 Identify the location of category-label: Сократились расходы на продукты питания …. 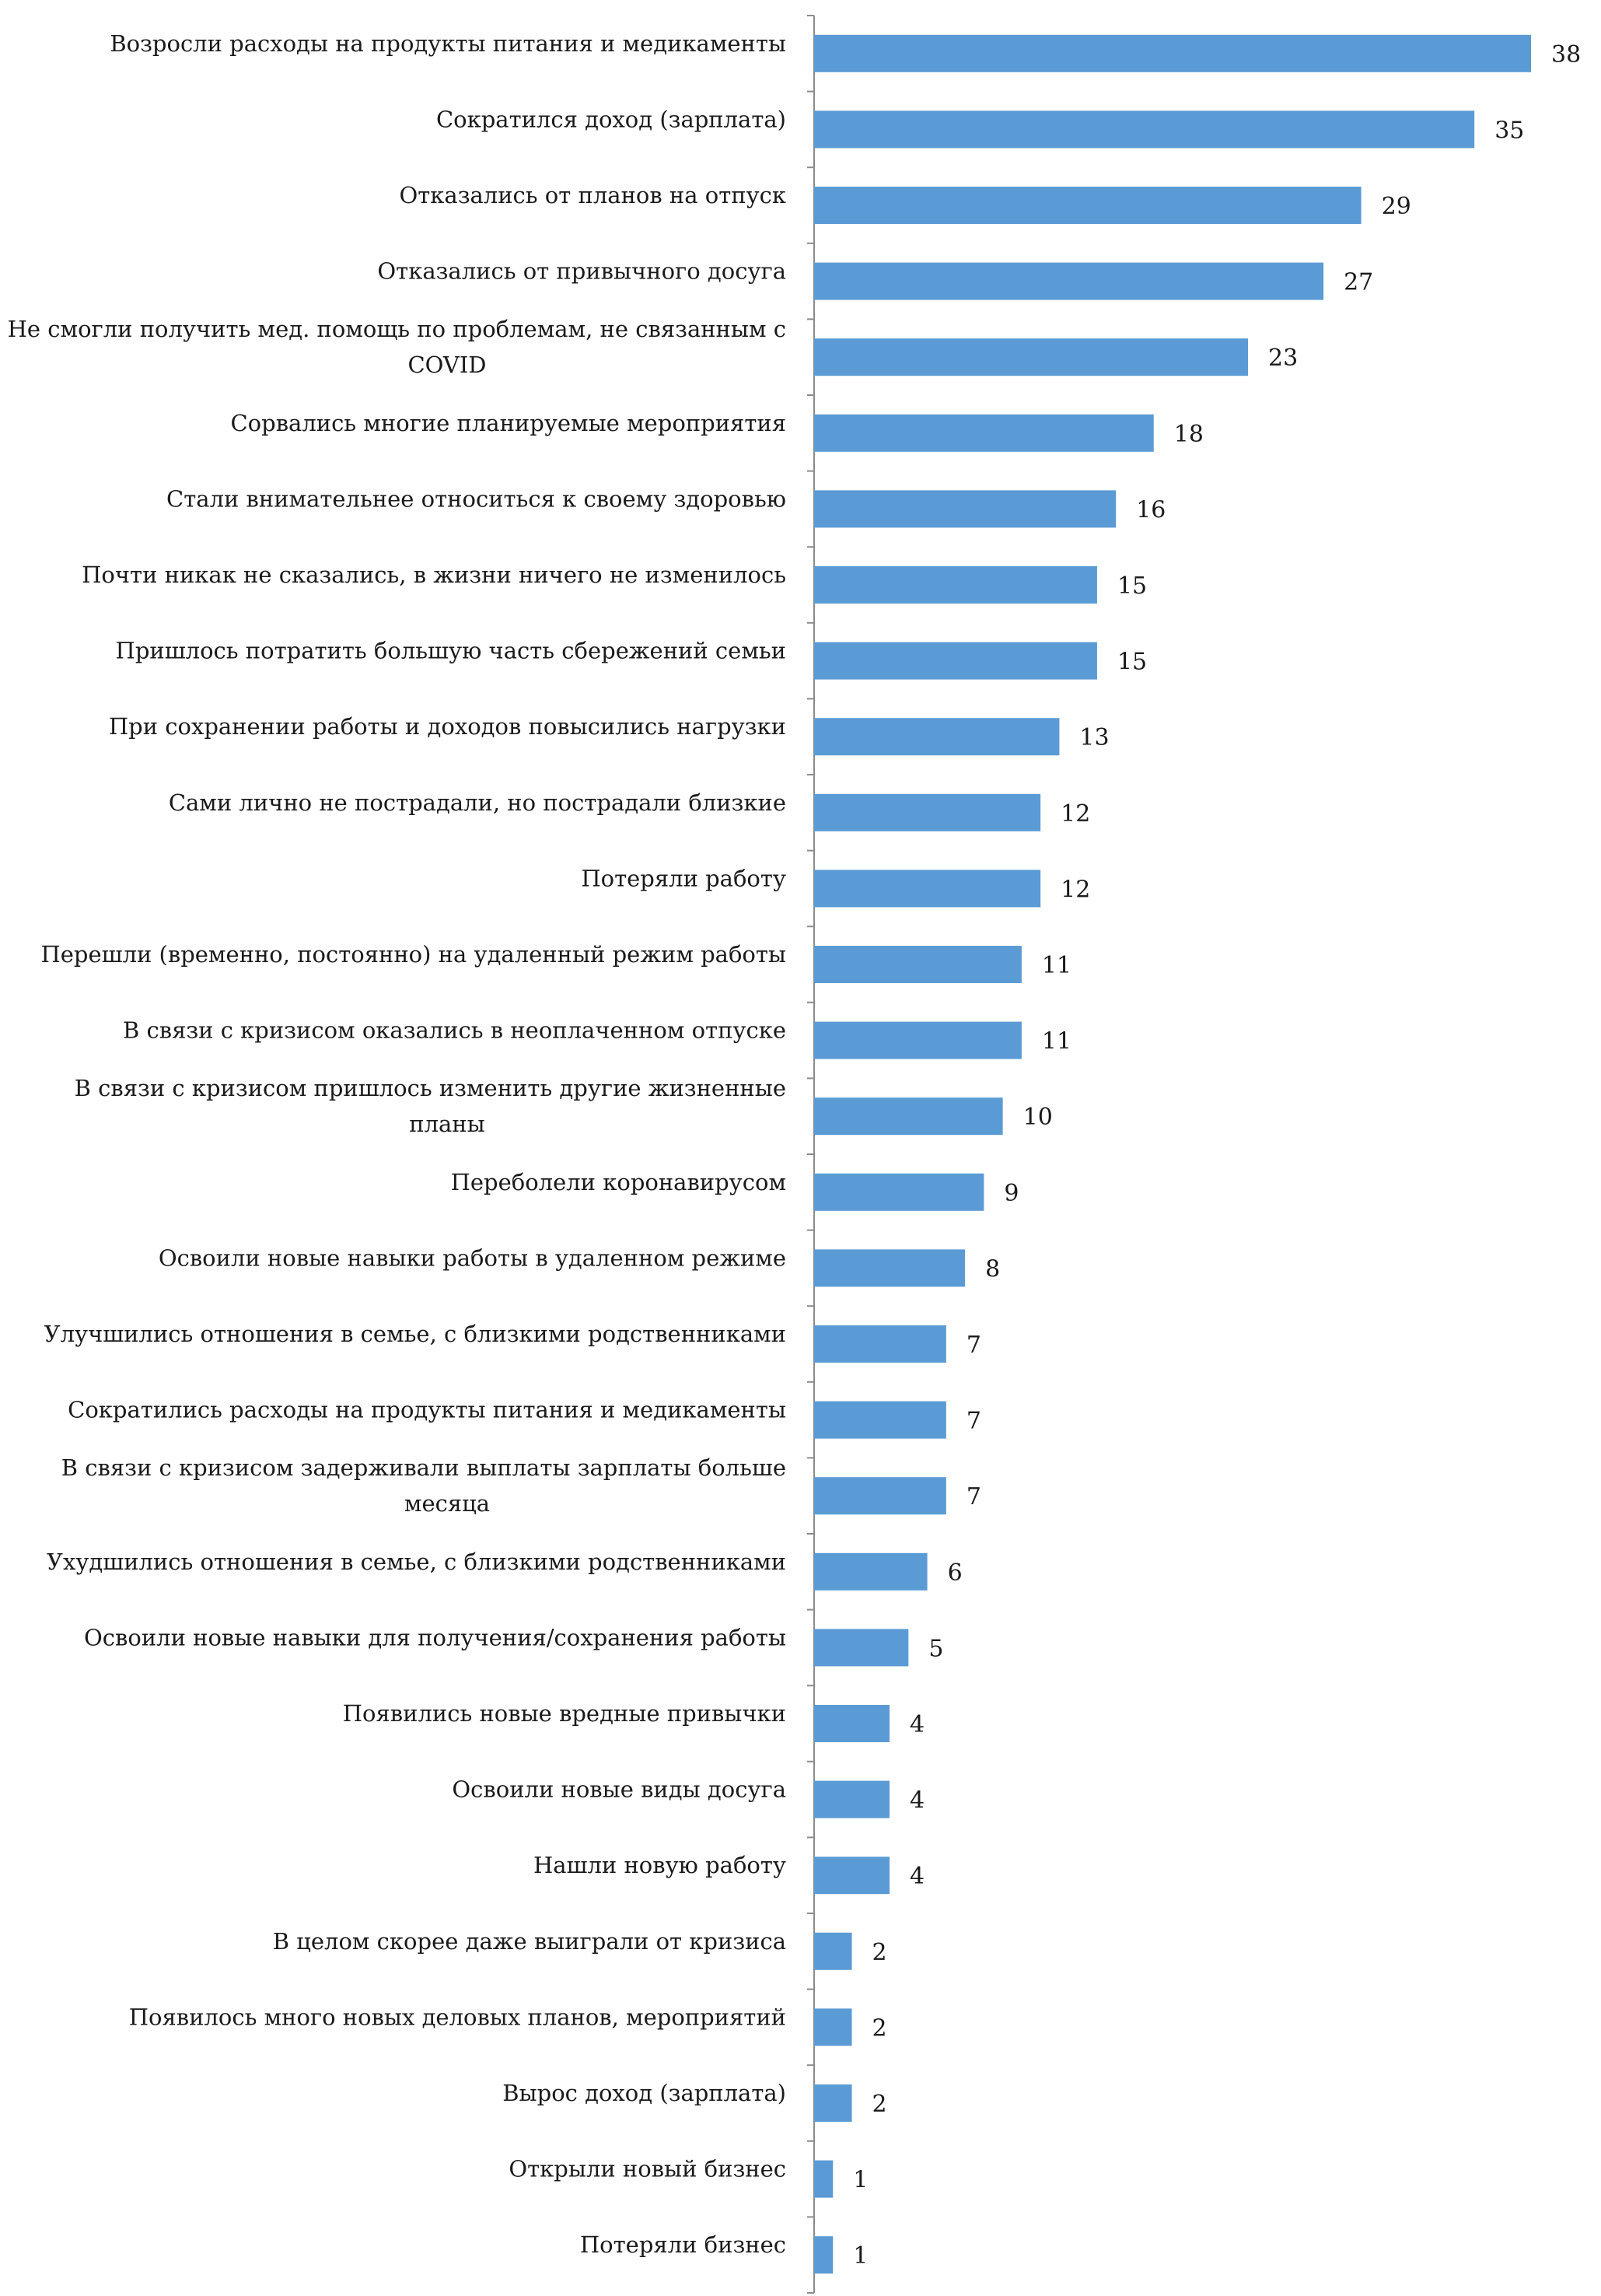
(427, 1410).